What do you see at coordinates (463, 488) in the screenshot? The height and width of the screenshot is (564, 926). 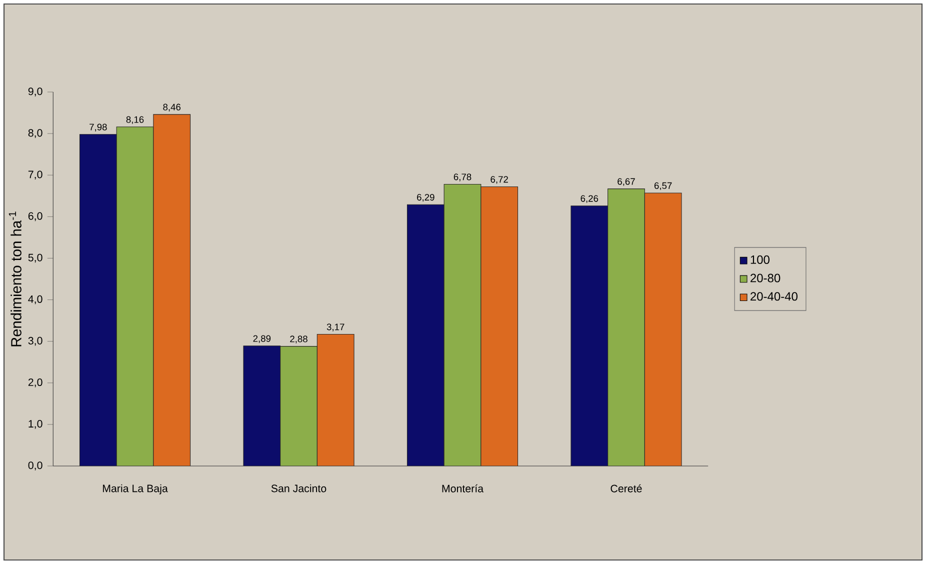 I see `x-tick-label: Montería` at bounding box center [463, 488].